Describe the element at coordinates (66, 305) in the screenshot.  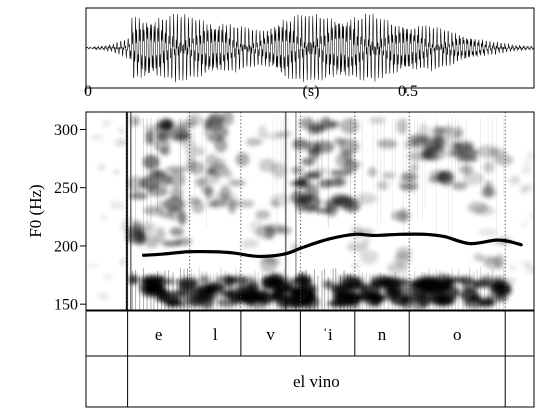
I see `f0-tick-label: 150` at that location.